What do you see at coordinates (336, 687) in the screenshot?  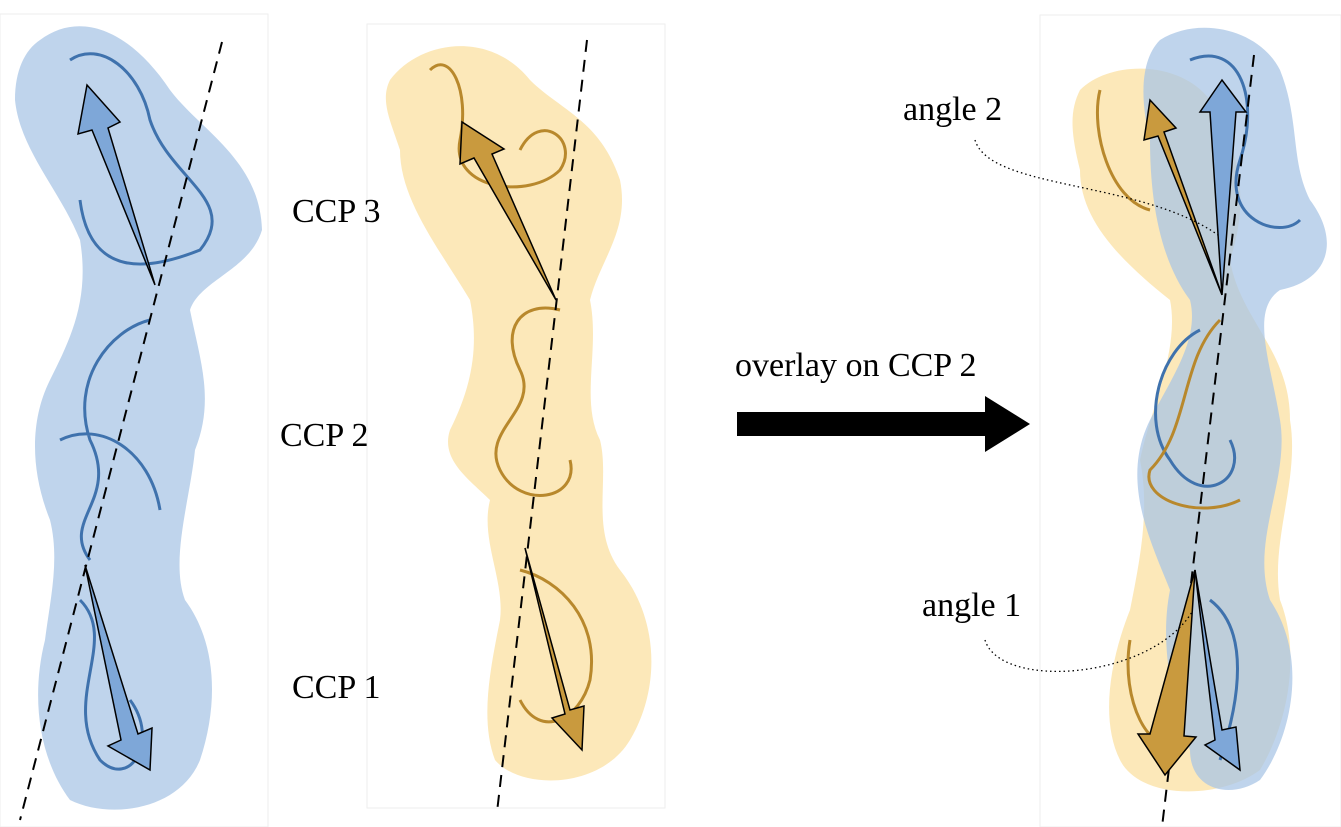 I see `domain-label: CCP 1` at bounding box center [336, 687].